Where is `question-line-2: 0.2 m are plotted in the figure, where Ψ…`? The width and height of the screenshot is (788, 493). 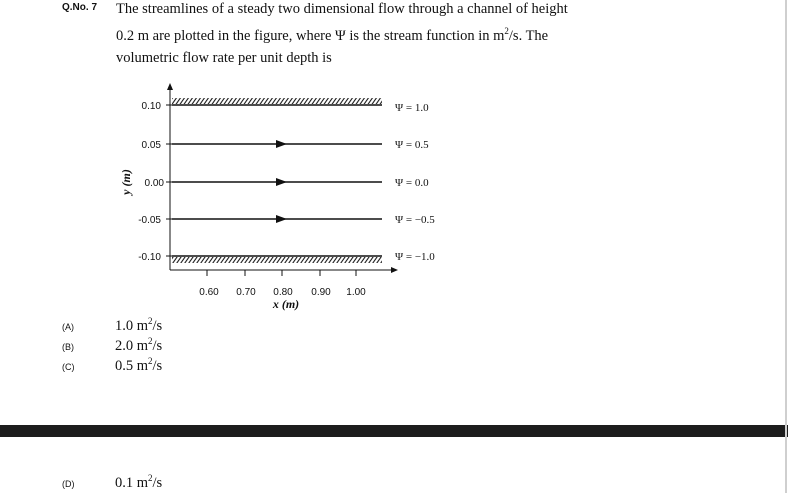
question-line-2: 0.2 m are plotted in the figure, where Ψ… is located at coordinates (332, 35).